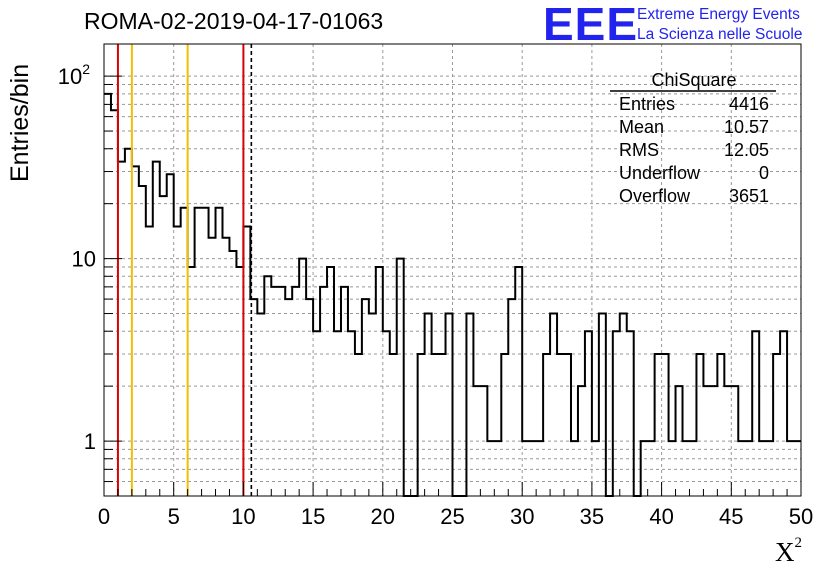  Describe the element at coordinates (383, 516) in the screenshot. I see `x-tick-label: 20` at that location.